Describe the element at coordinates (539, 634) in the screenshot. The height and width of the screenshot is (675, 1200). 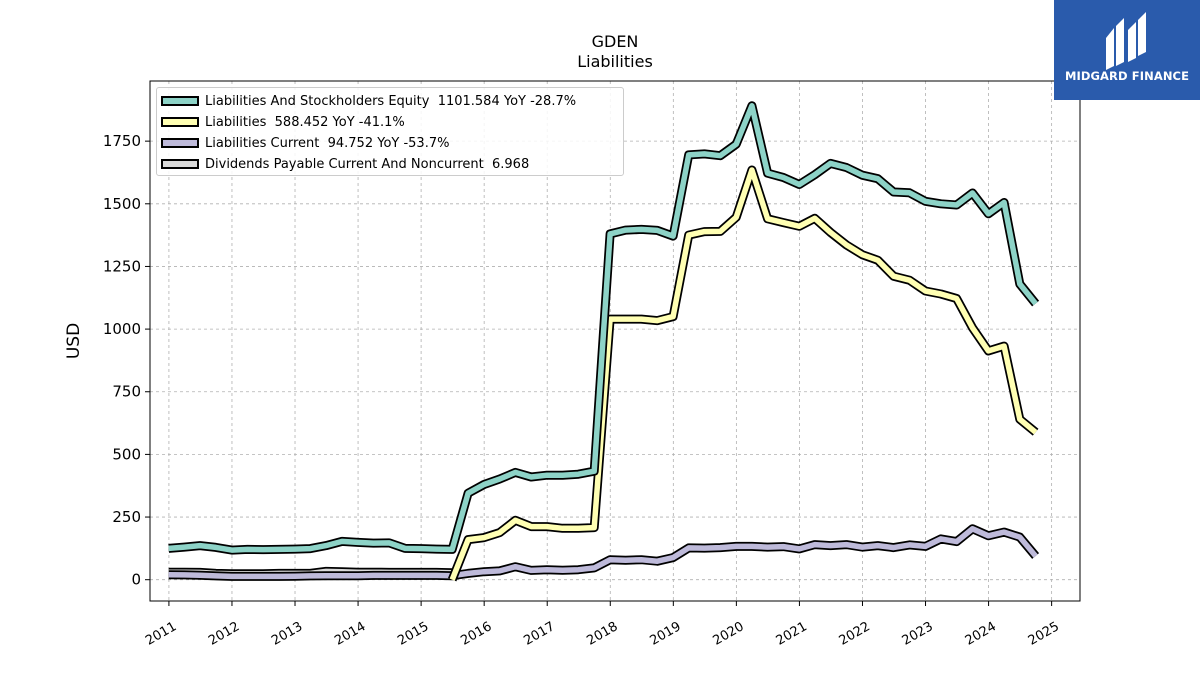
I see `x-tick-label: 2017` at that location.